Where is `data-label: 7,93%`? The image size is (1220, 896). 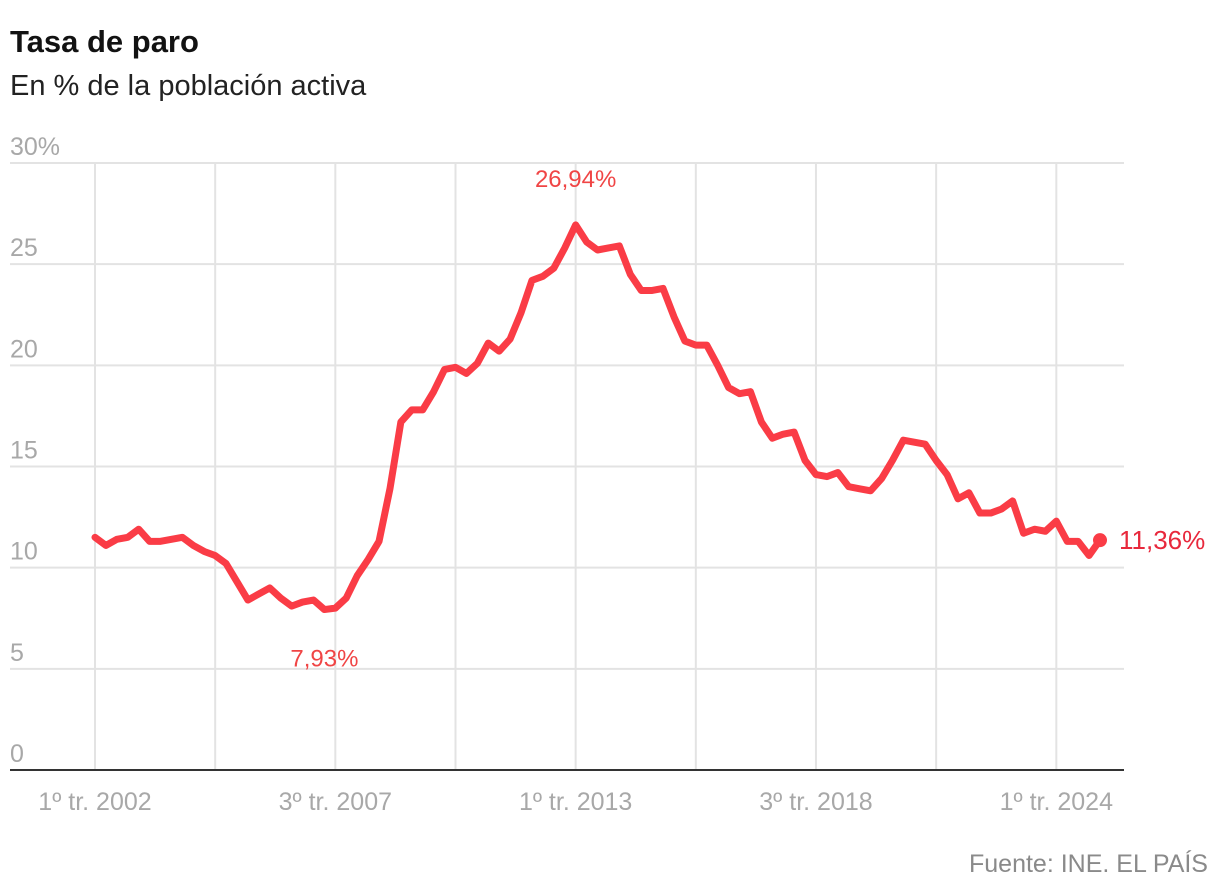
data-label: 7,93% is located at coordinates (324, 659).